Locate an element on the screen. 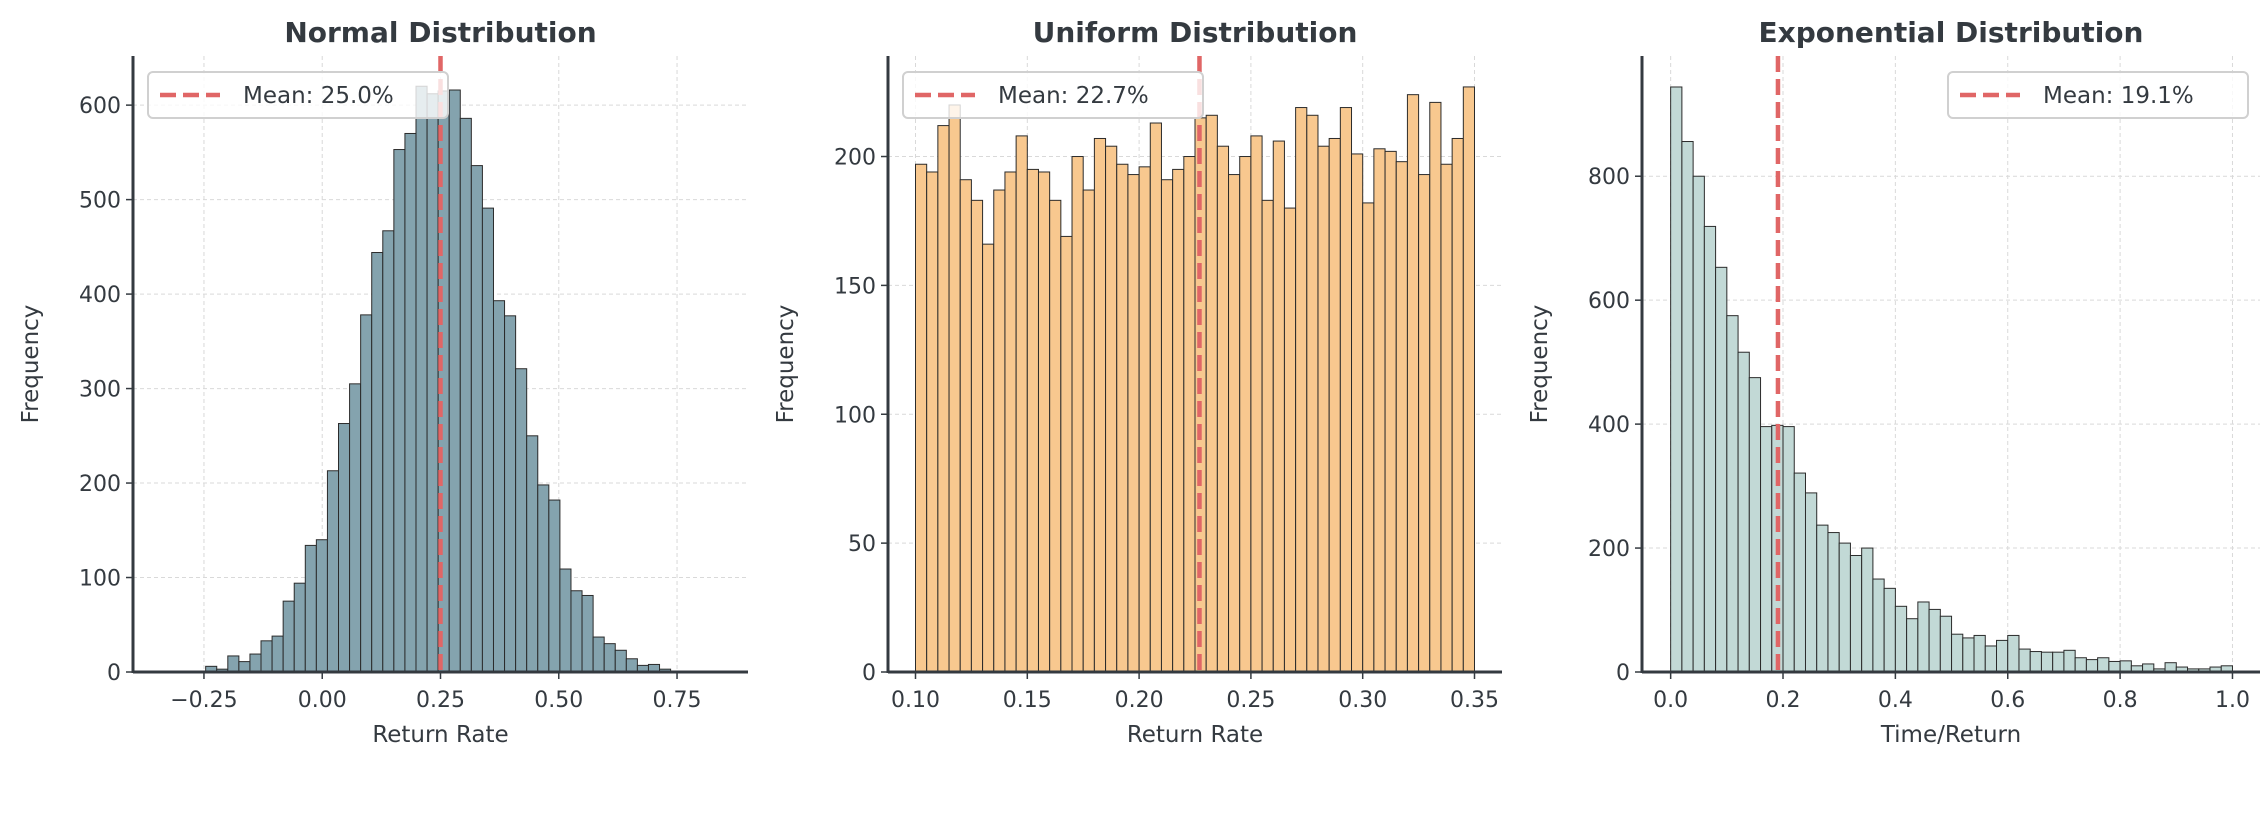 This screenshot has height=834, width=2266. x-tick-label: −0.25 is located at coordinates (203, 700).